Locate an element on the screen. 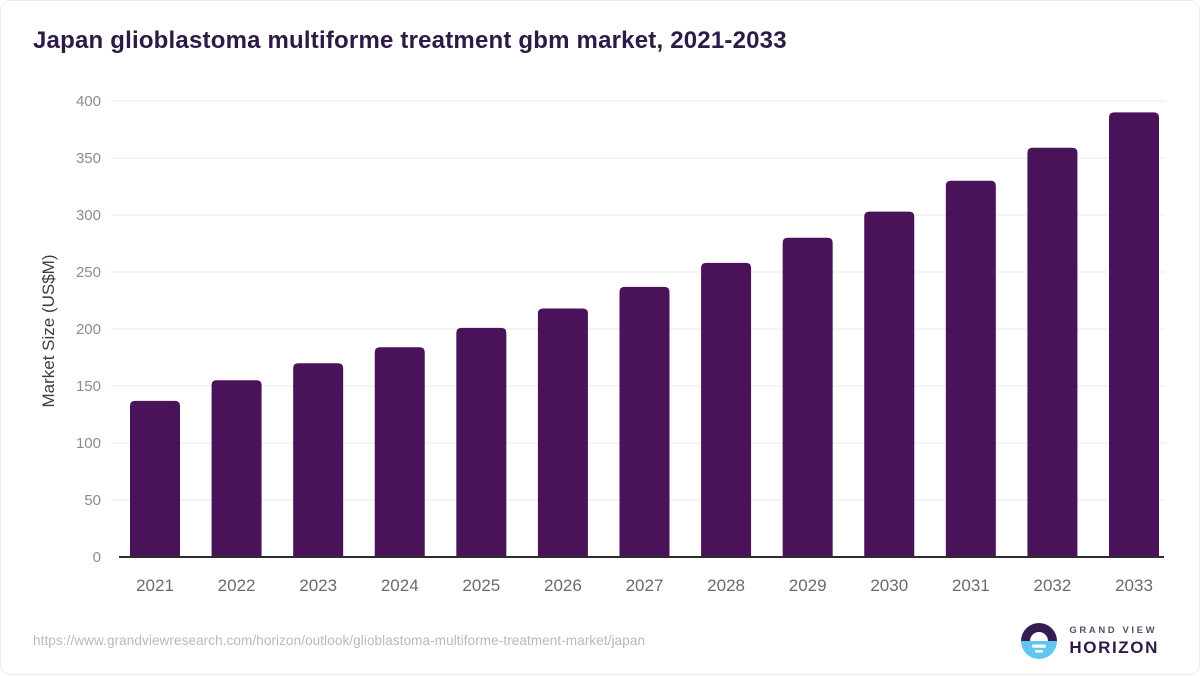  x-label-2030: 2030 is located at coordinates (889, 585).